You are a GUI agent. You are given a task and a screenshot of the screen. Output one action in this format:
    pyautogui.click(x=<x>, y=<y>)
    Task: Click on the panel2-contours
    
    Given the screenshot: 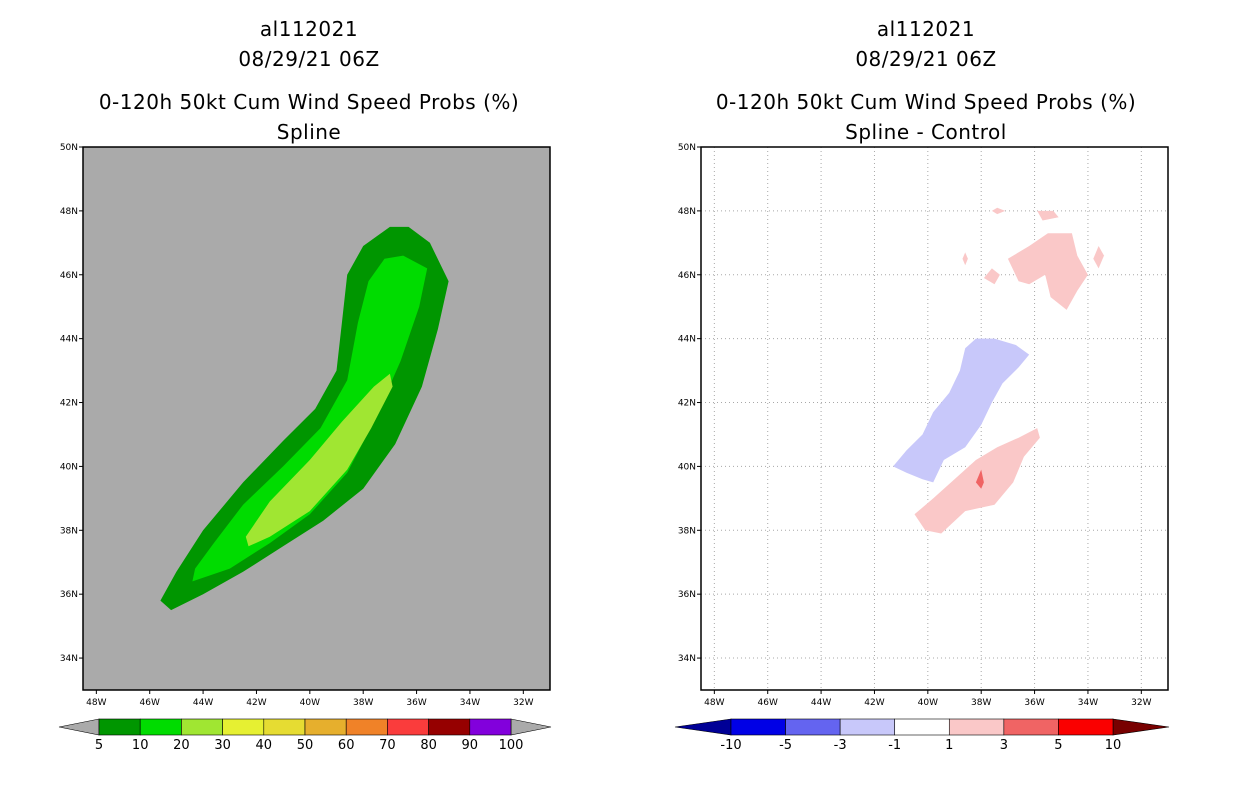 What is the action you would take?
    pyautogui.click(x=998, y=370)
    